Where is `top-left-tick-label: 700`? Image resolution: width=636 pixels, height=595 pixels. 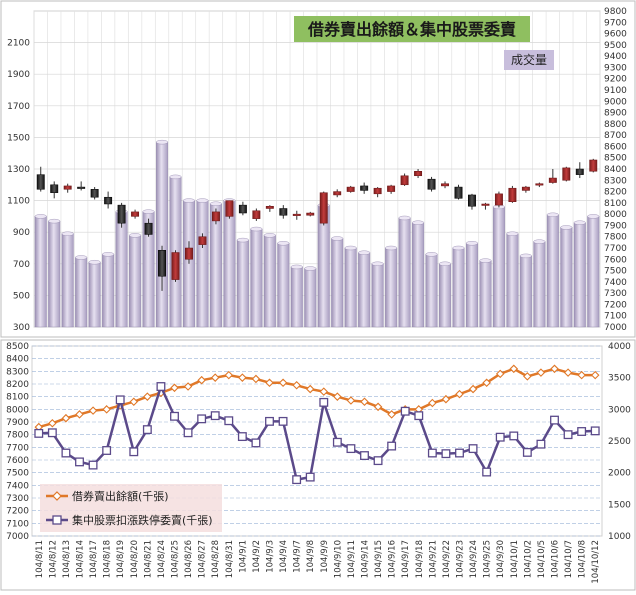
top-left-tick-label: 700 is located at coordinates (21, 265).